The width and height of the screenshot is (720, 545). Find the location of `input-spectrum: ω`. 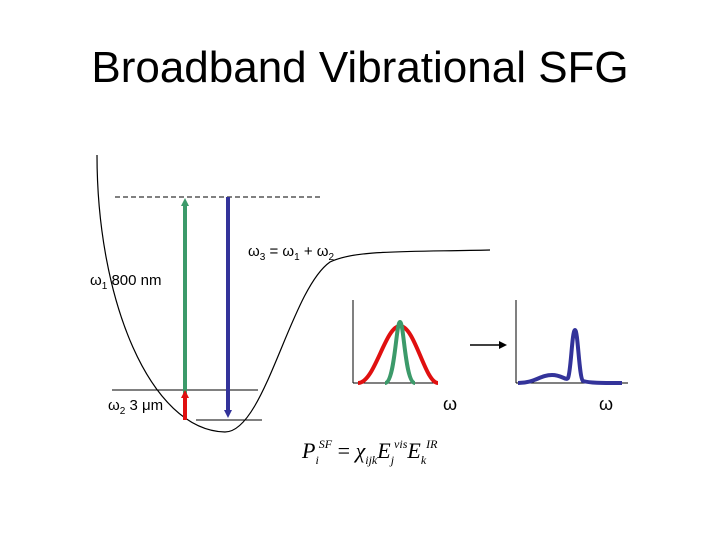

input-spectrum: ω is located at coordinates (404, 357).